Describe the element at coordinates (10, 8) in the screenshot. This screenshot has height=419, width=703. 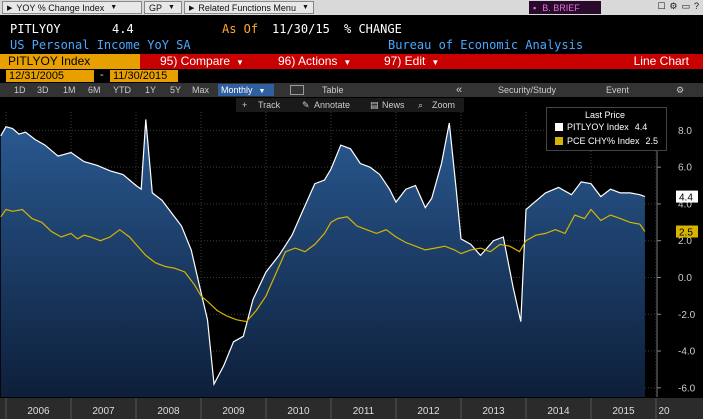
I see `play-icon: ▶` at that location.